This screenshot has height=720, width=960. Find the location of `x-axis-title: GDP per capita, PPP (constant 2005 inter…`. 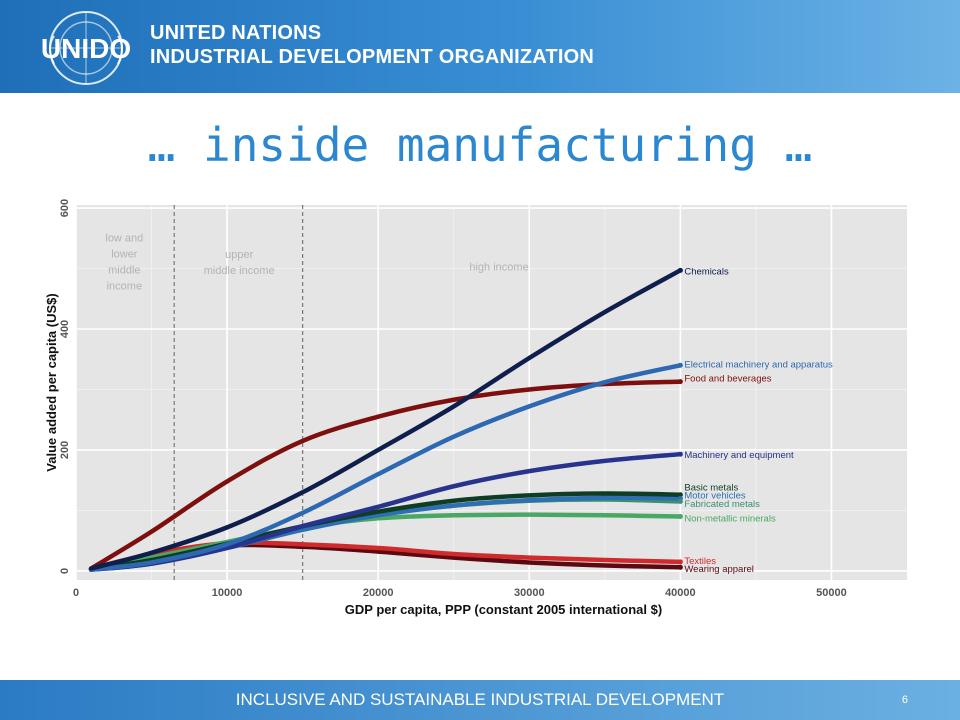

x-axis-title: GDP per capita, PPP (constant 2005 inter… is located at coordinates (503, 609).